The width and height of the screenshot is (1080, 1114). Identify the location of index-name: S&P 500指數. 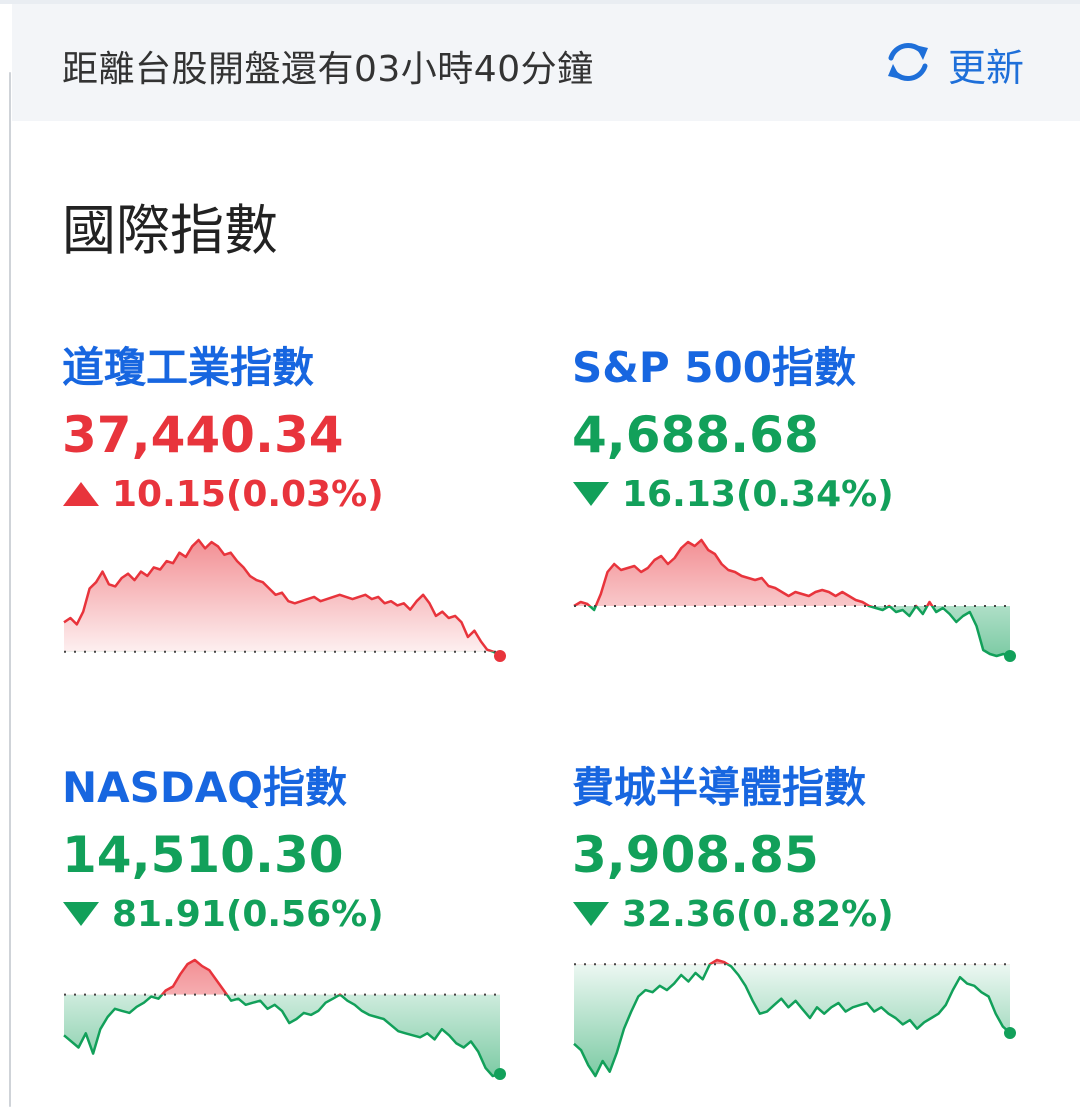
(714, 367).